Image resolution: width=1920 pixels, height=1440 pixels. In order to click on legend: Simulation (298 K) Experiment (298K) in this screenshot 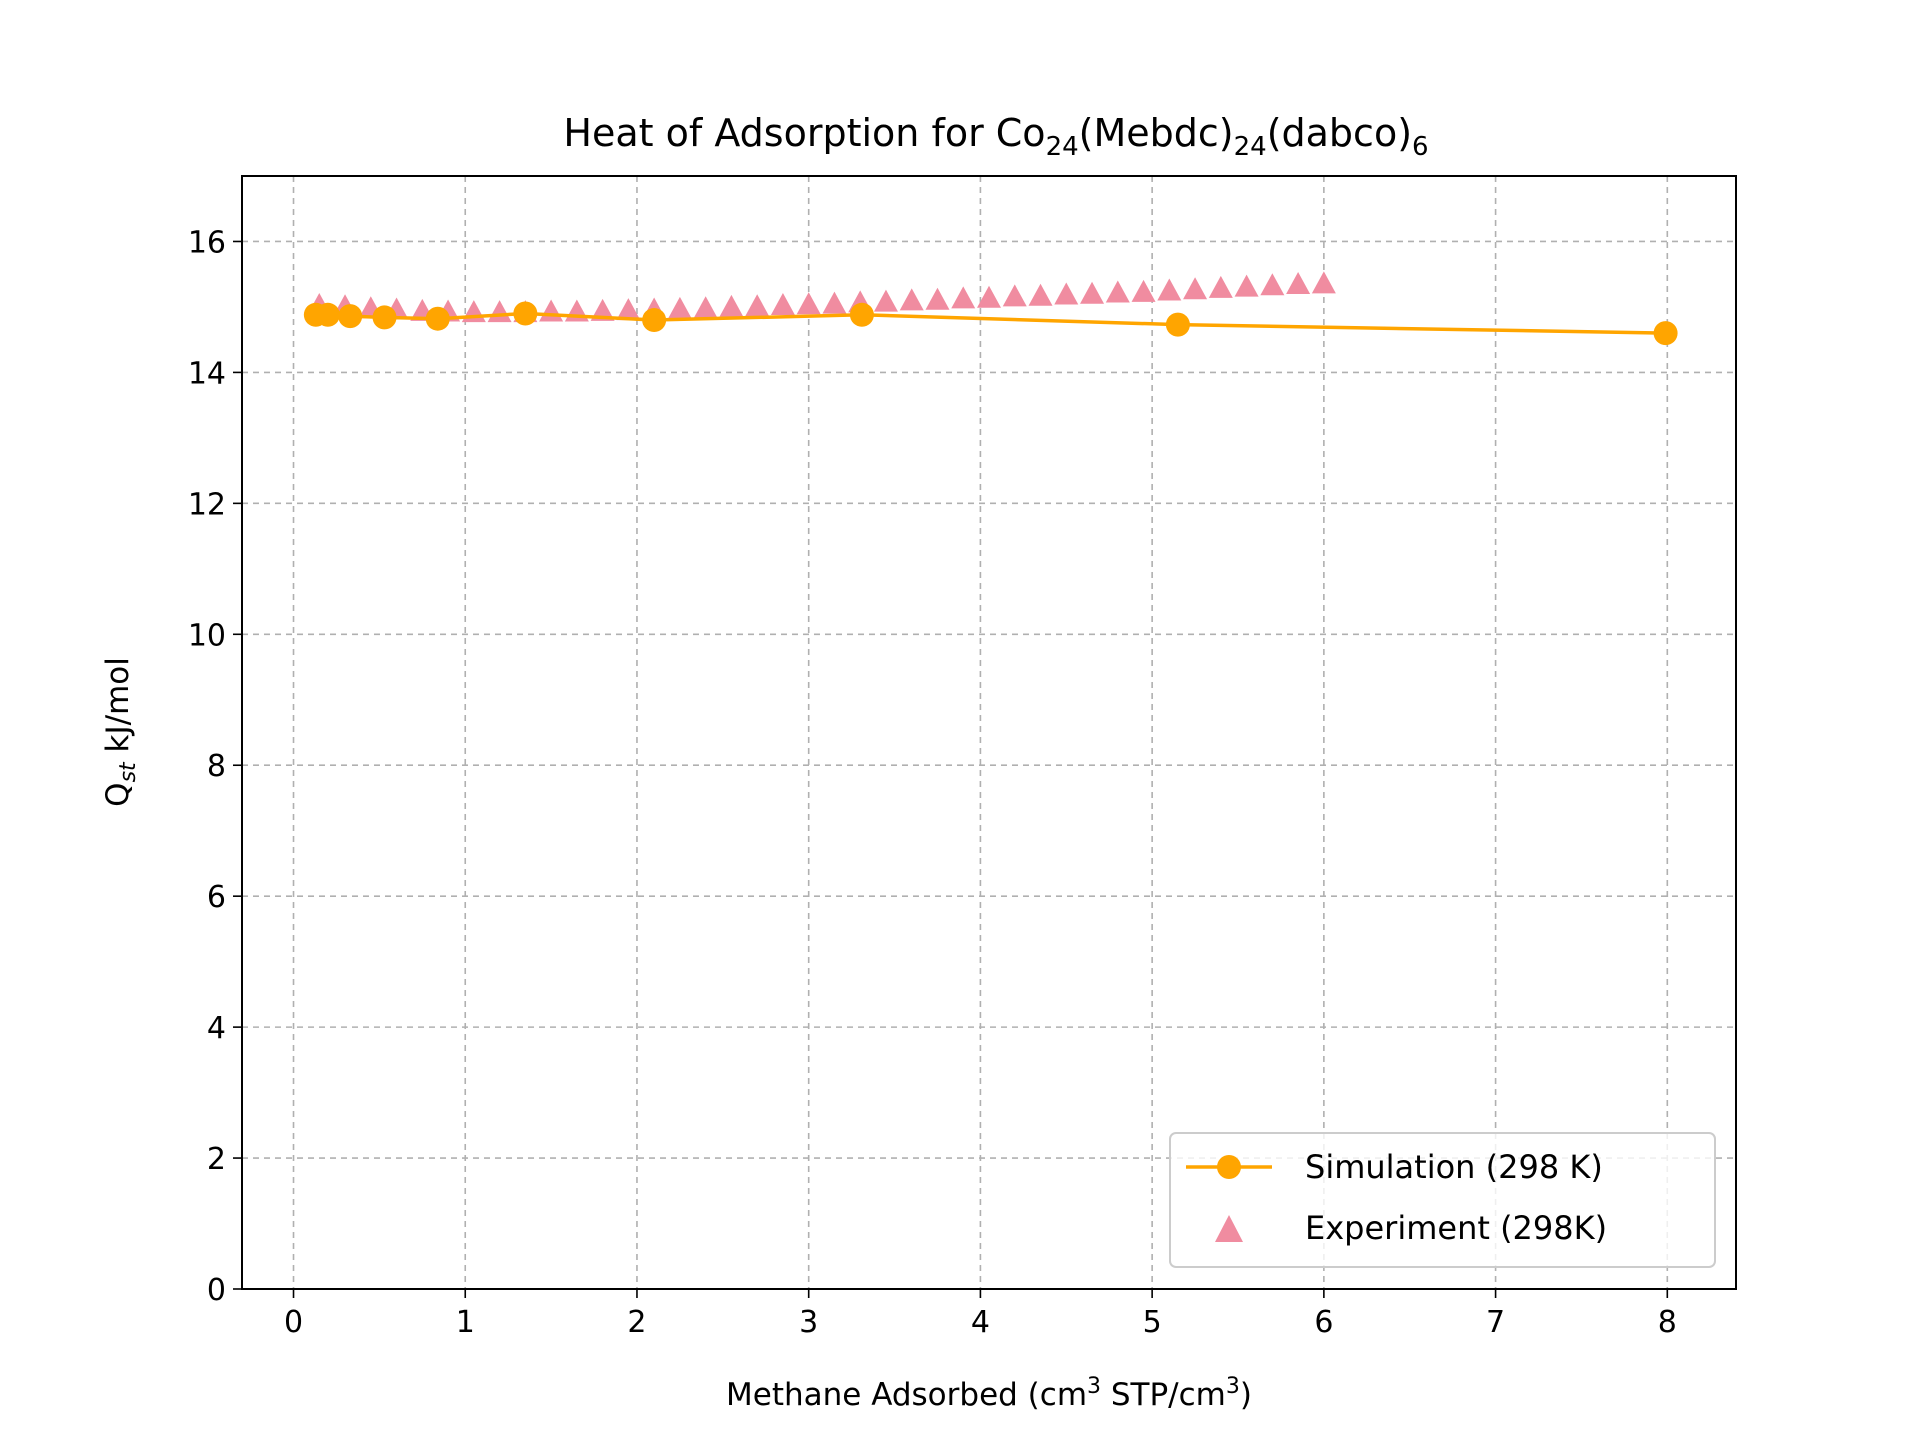, I will do `click(1442, 1200)`.